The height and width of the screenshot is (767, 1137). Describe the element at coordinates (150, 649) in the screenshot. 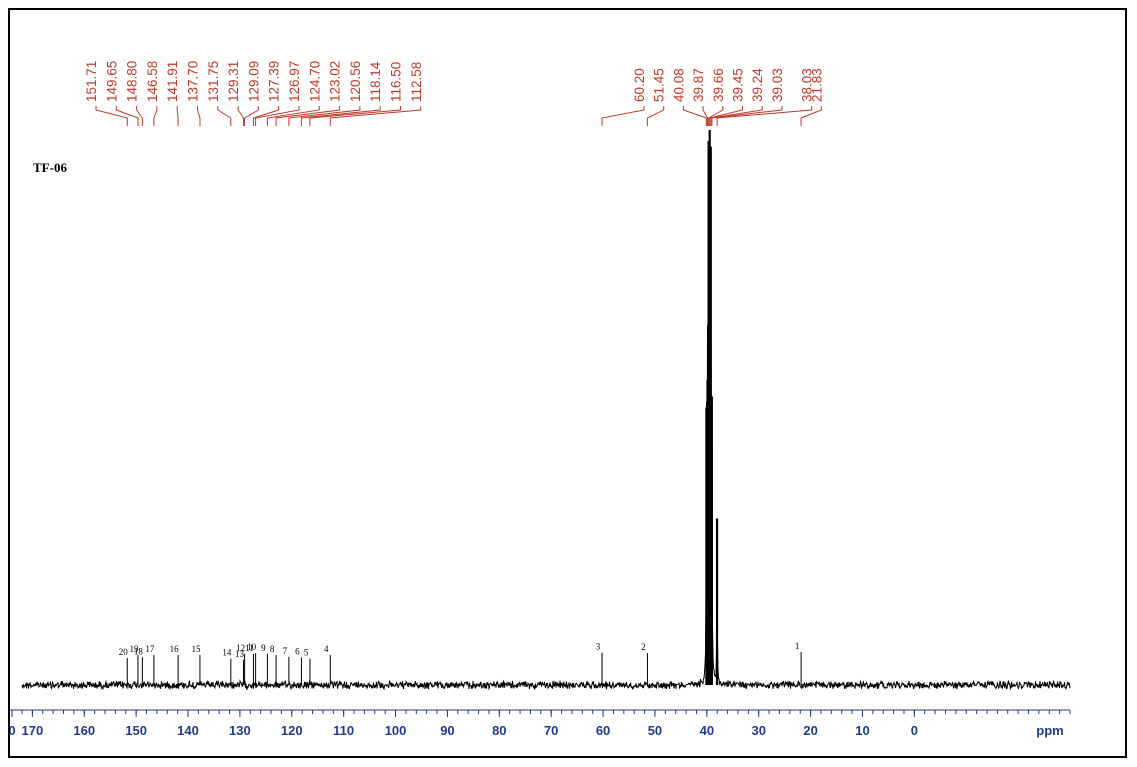

I see `peak-number: 17` at that location.